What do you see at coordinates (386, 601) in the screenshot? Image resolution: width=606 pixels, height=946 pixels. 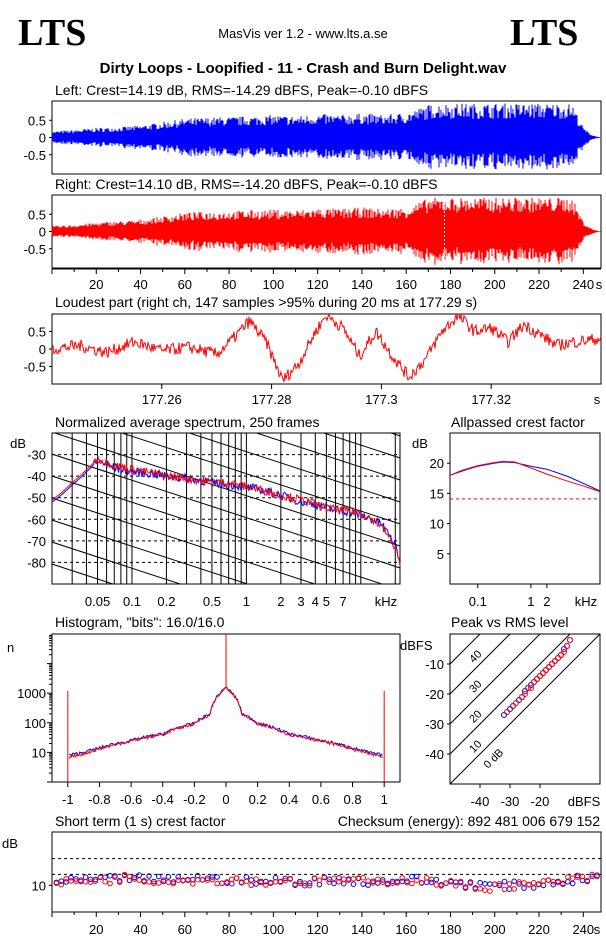 I see `spectrum-xlabel: kHz` at bounding box center [386, 601].